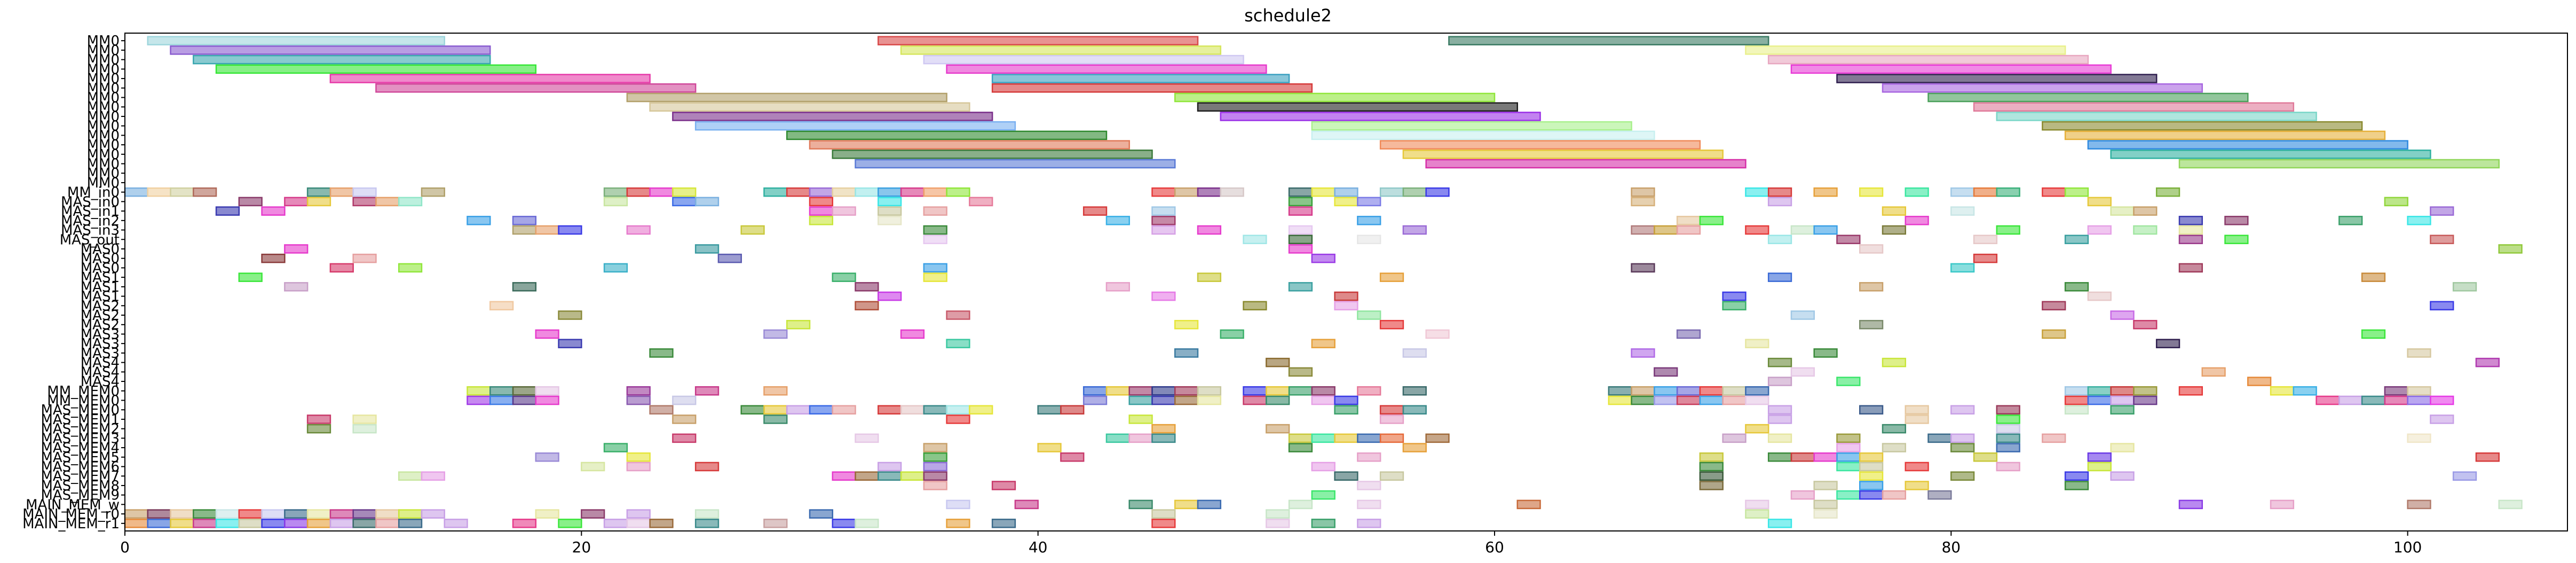 The width and height of the screenshot is (2576, 563). Describe the element at coordinates (80, 476) in the screenshot. I see `row-label: MAS_MEM7` at that location.